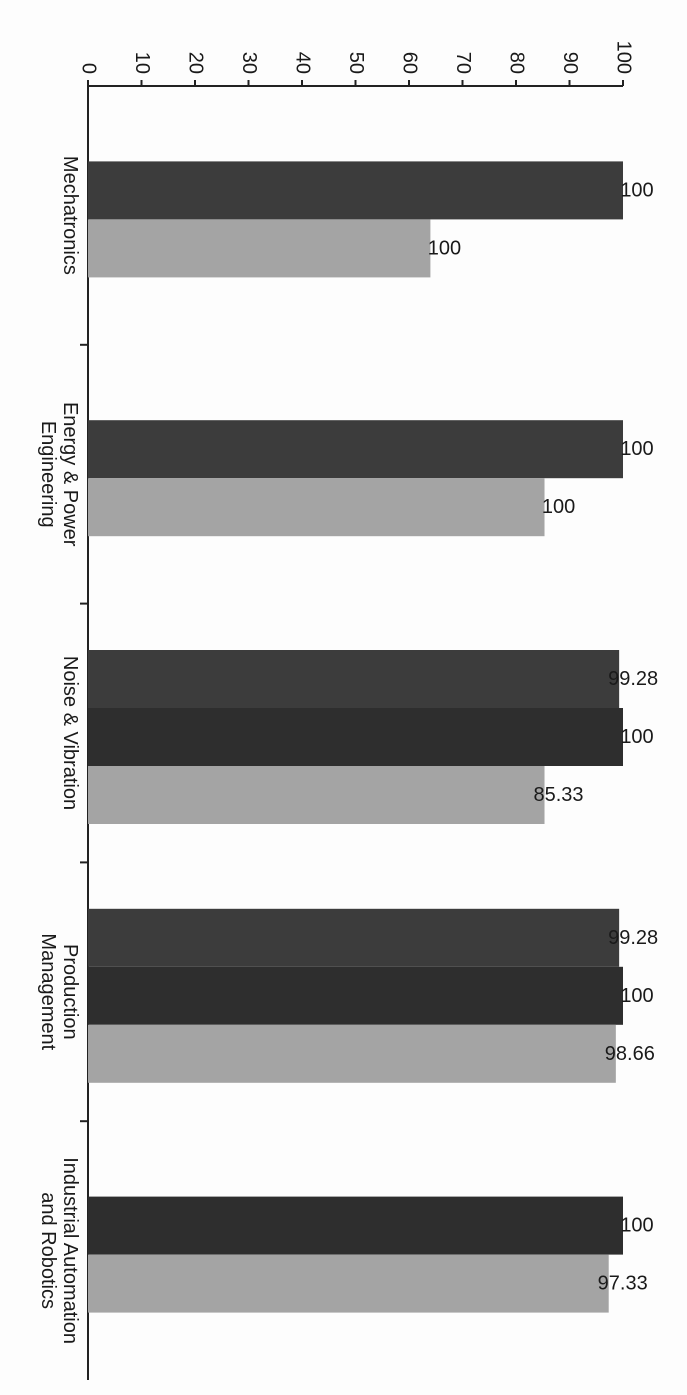 This screenshot has width=687, height=1395. What do you see at coordinates (59, 991) in the screenshot?
I see `category-label: ProductionManagement` at bounding box center [59, 991].